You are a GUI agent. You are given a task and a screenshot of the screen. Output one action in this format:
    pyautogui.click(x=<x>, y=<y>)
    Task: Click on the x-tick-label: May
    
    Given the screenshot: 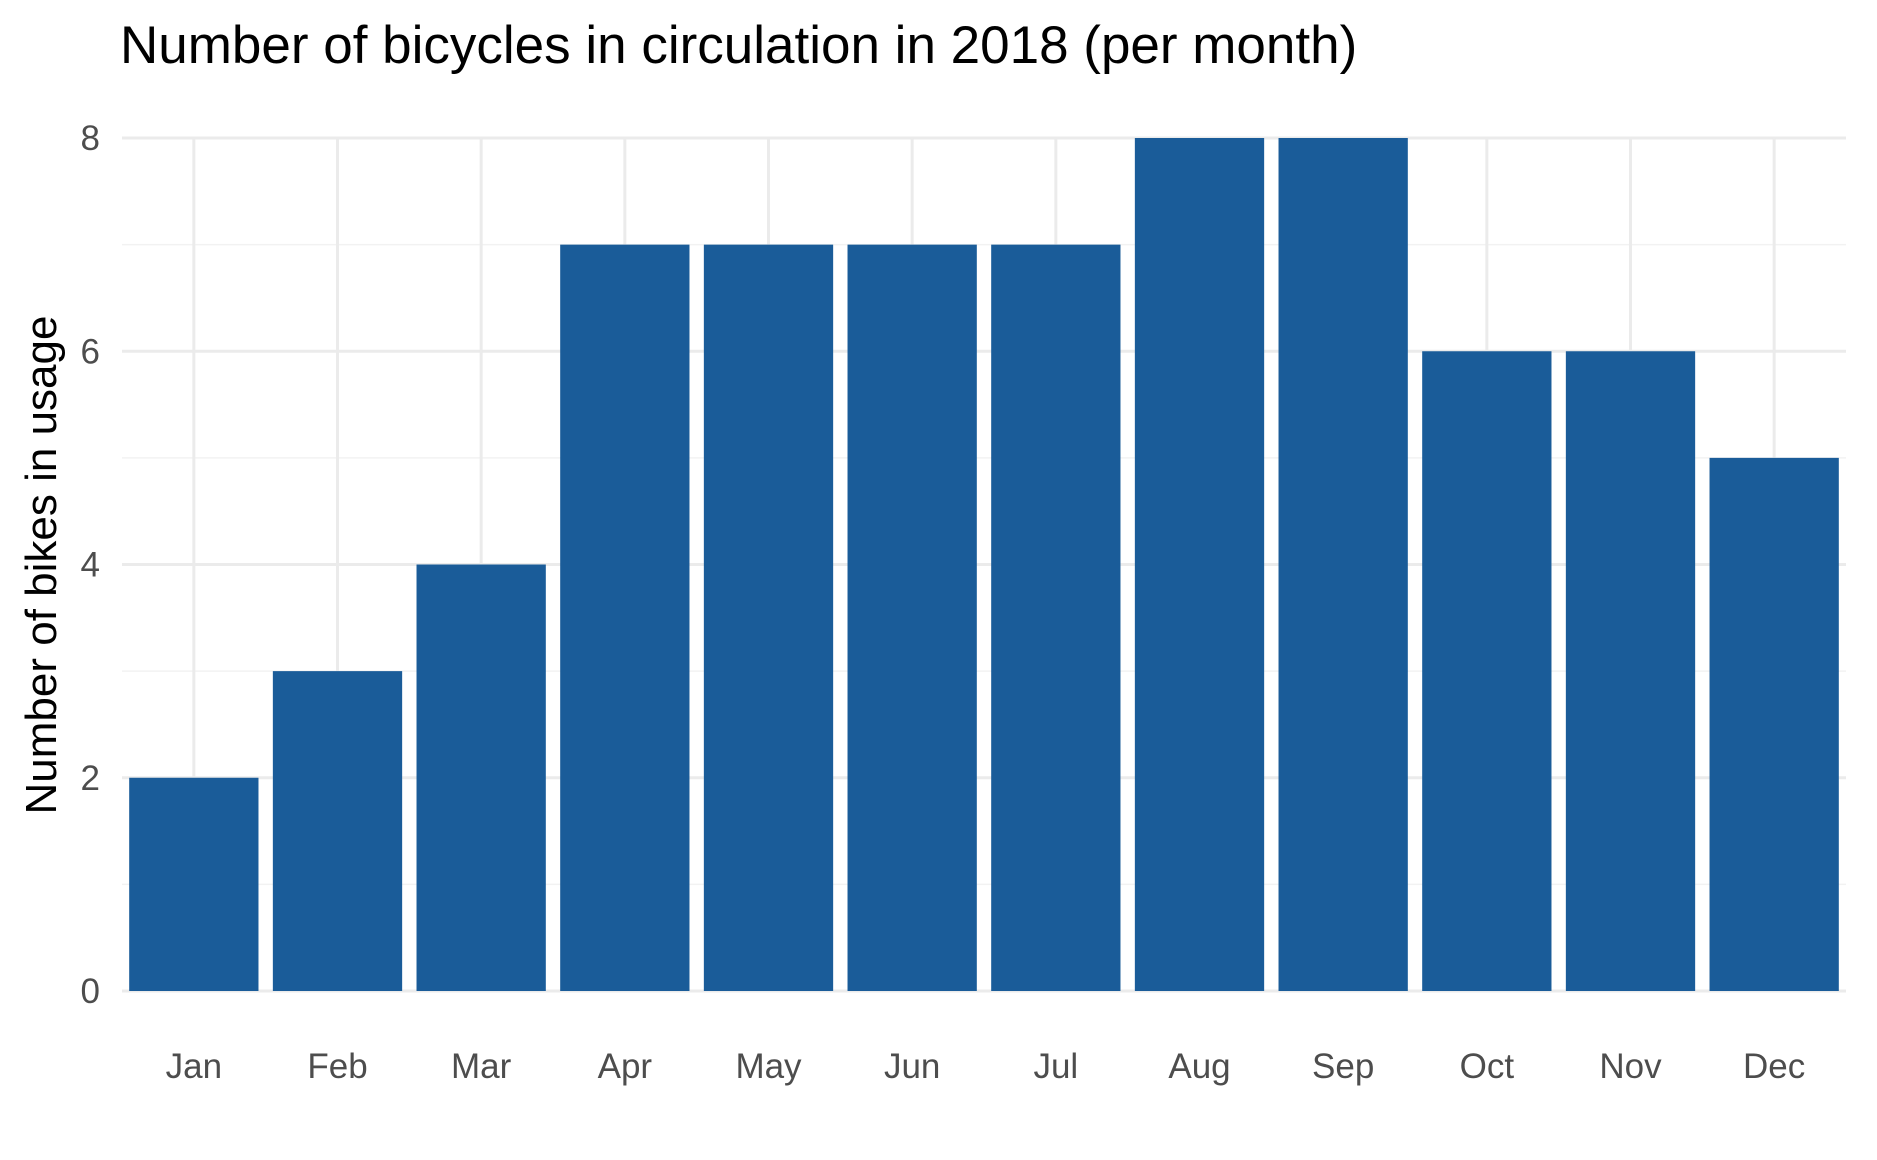 What is the action you would take?
    pyautogui.click(x=768, y=1066)
    